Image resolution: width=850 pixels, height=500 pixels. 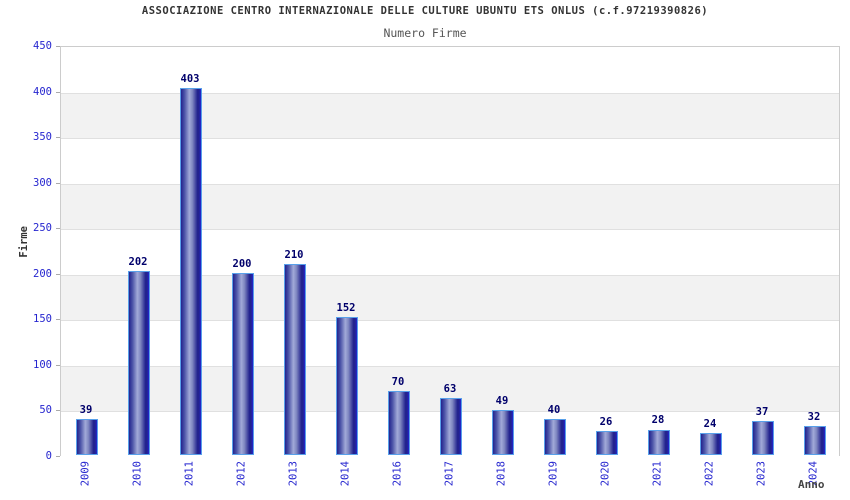 I want to click on y-tick-label: 150, so click(x=42, y=319).